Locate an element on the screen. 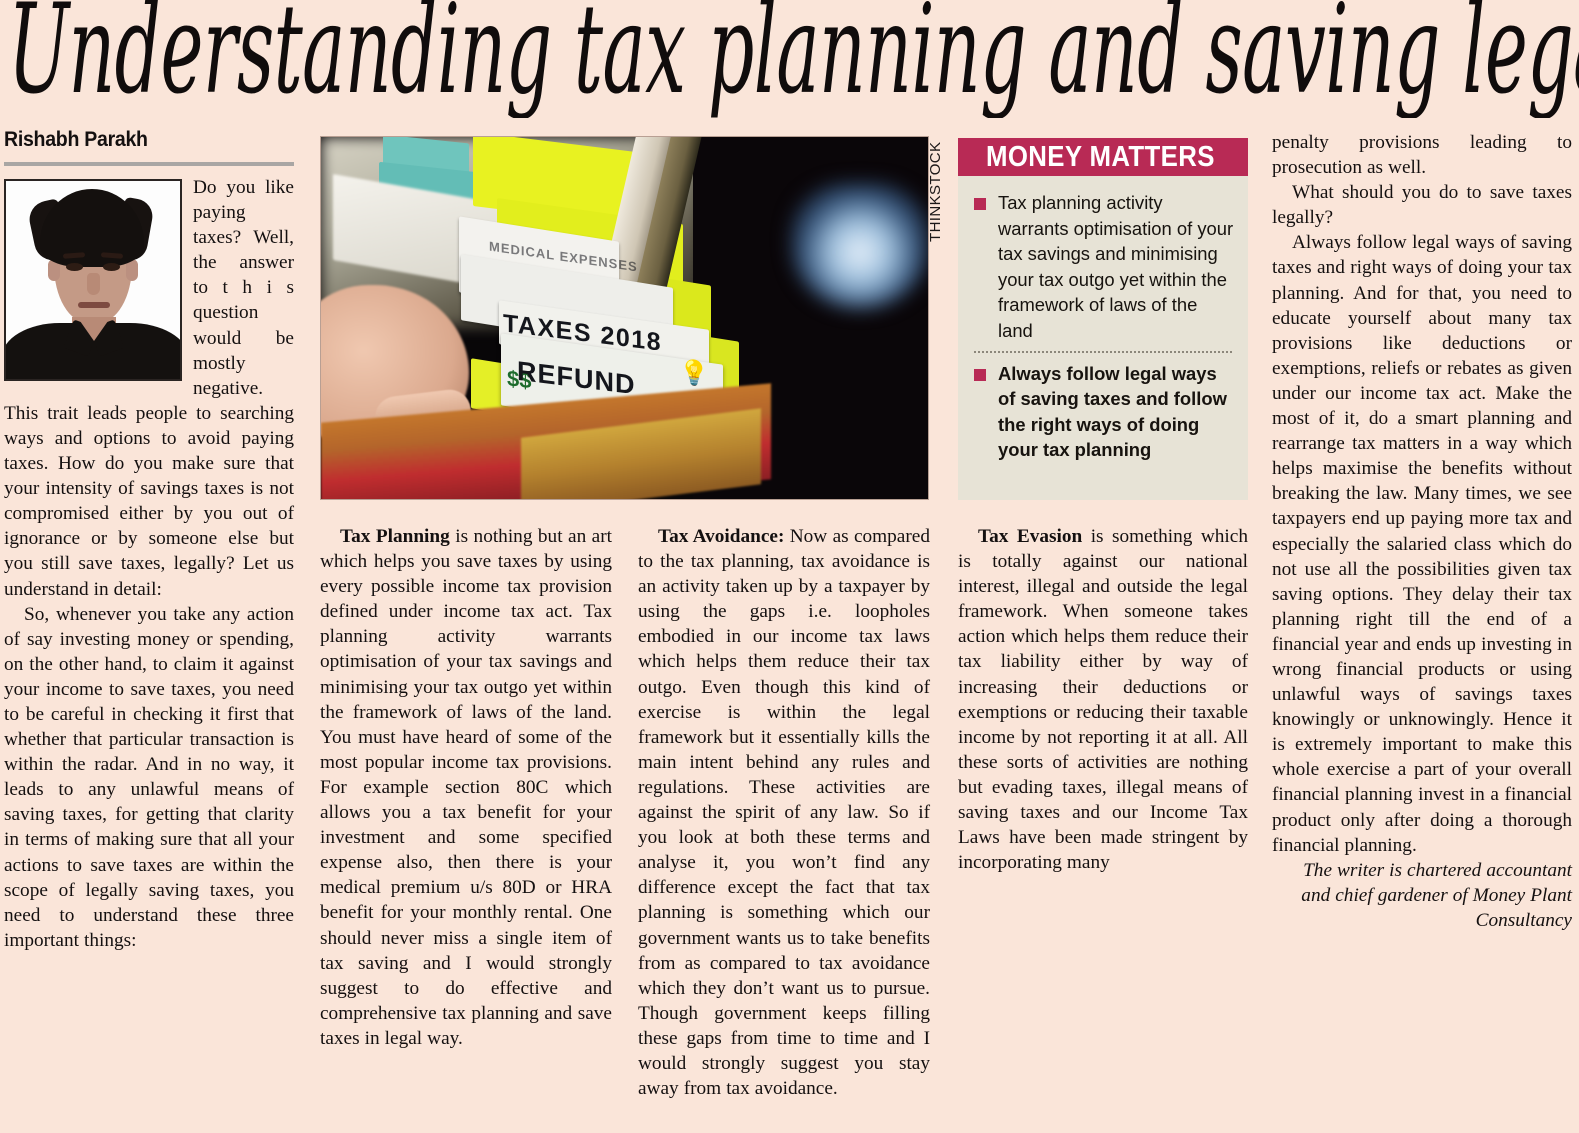 Image resolution: width=1579 pixels, height=1133 pixels. photo-credit-text: THINKSTOCK is located at coordinates (935, 191).